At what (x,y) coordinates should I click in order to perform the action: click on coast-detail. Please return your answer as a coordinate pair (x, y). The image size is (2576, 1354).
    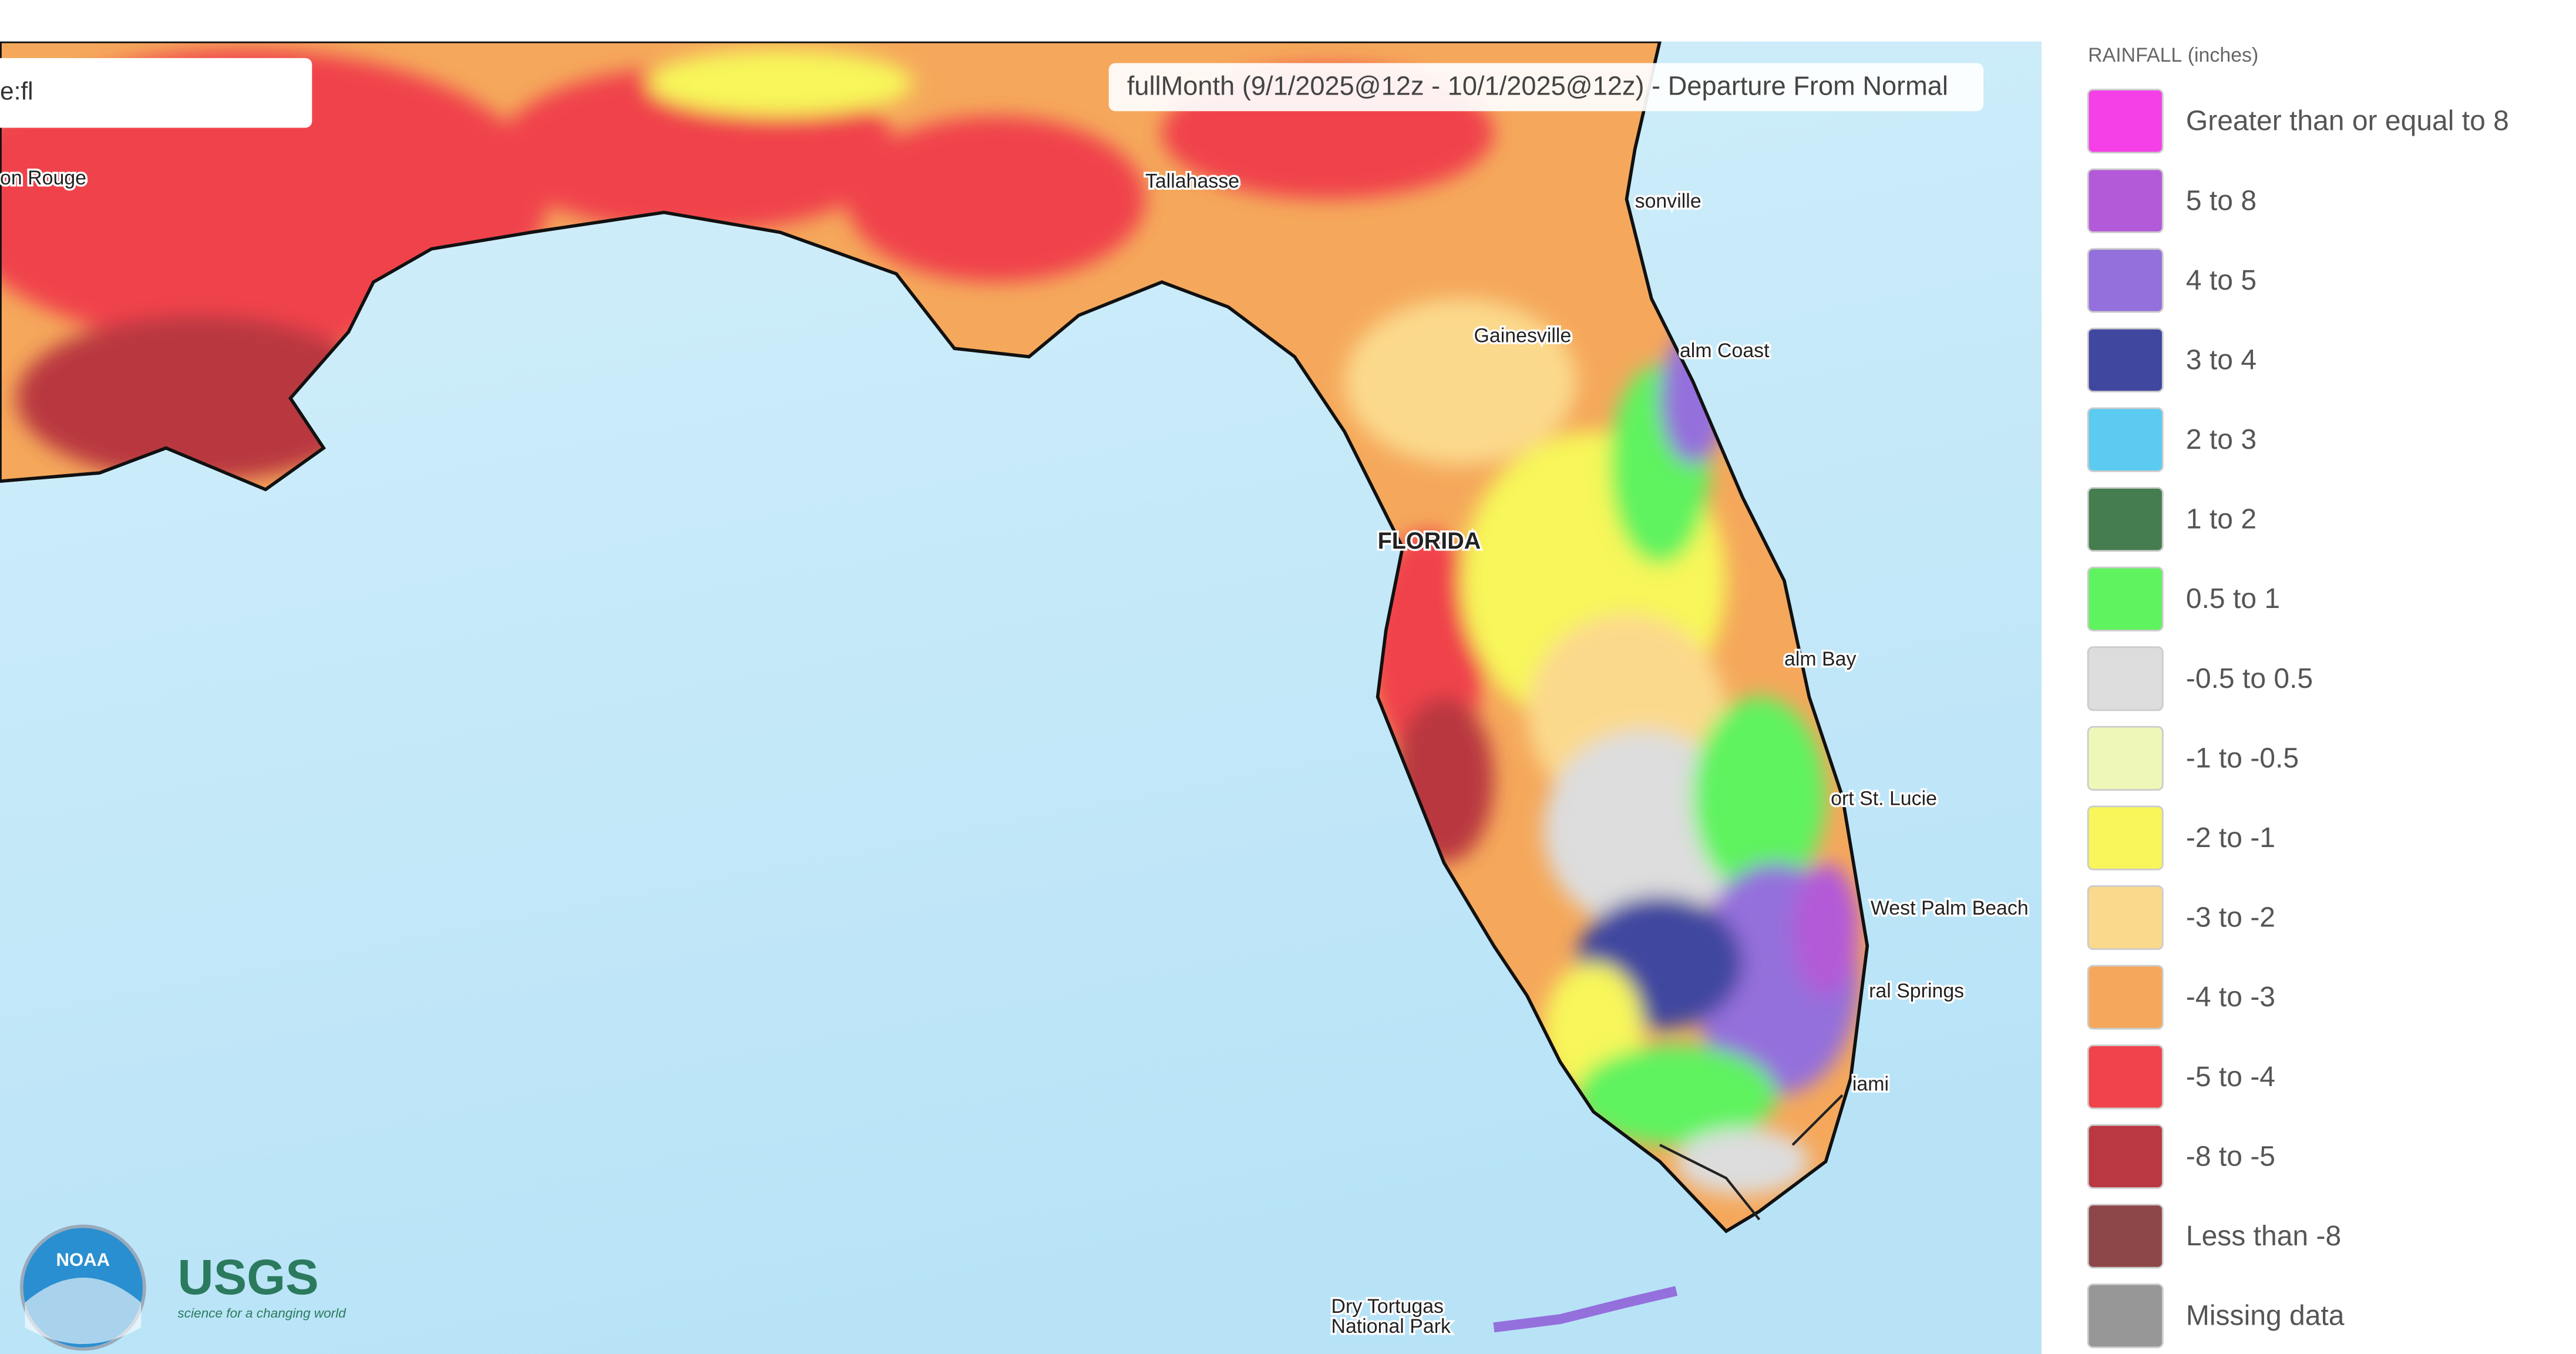
    Looking at the image, I should click on (1752, 1157).